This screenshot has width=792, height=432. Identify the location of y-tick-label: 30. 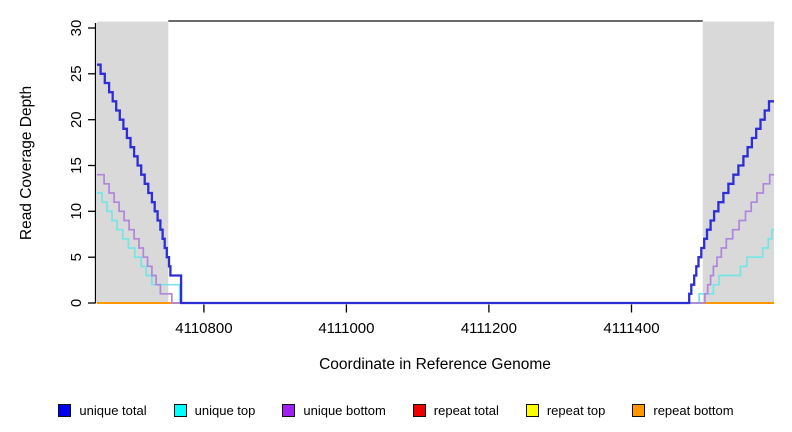
(76, 28).